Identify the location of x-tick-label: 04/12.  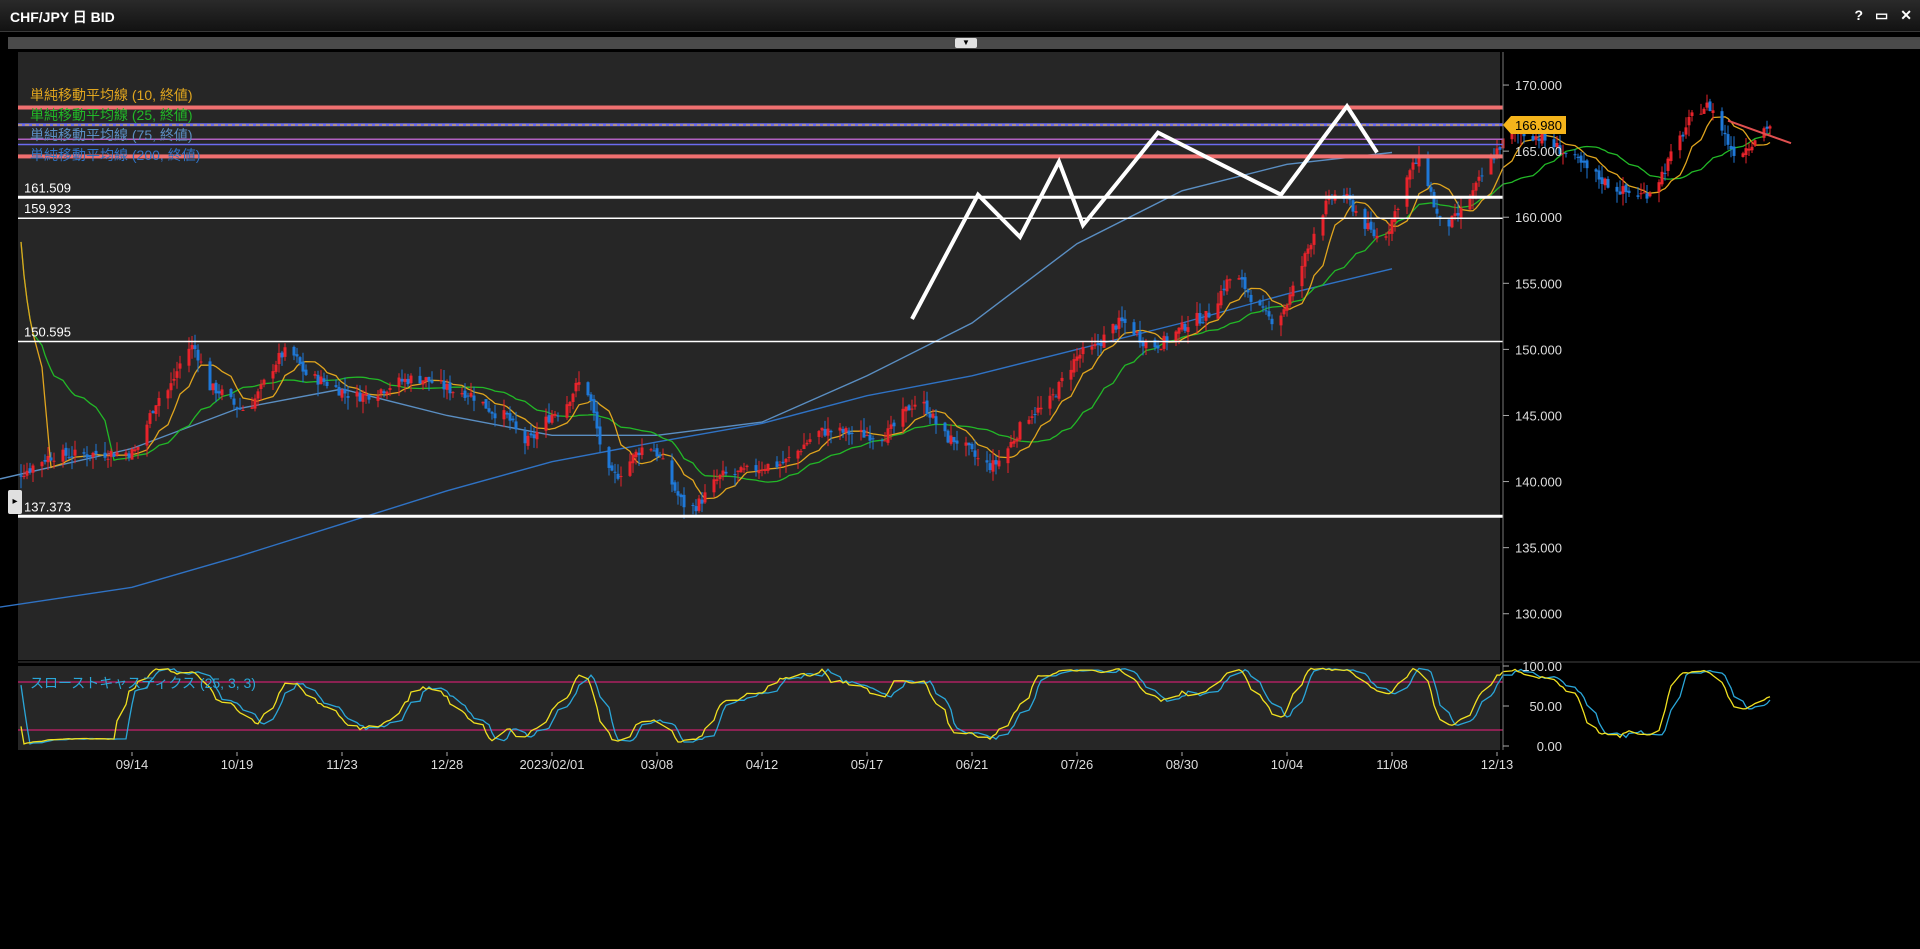
(762, 764).